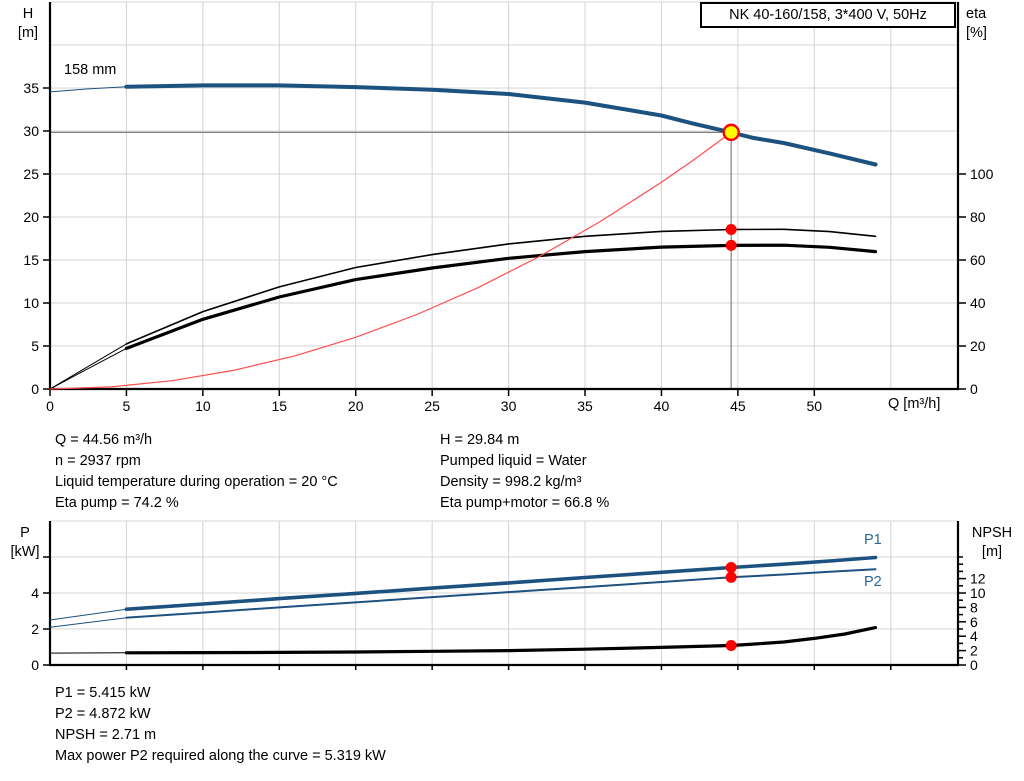  I want to click on p2-curve-label: P2, so click(873, 582).